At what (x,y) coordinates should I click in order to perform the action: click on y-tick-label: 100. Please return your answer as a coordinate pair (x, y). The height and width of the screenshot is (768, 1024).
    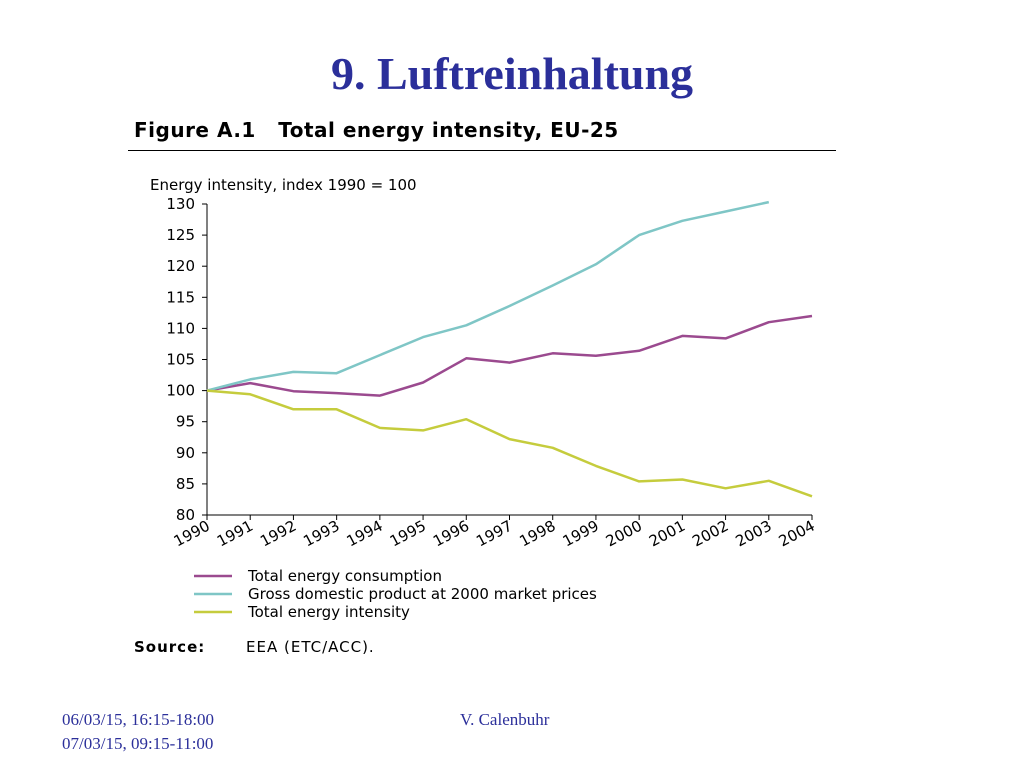
    Looking at the image, I should click on (180, 391).